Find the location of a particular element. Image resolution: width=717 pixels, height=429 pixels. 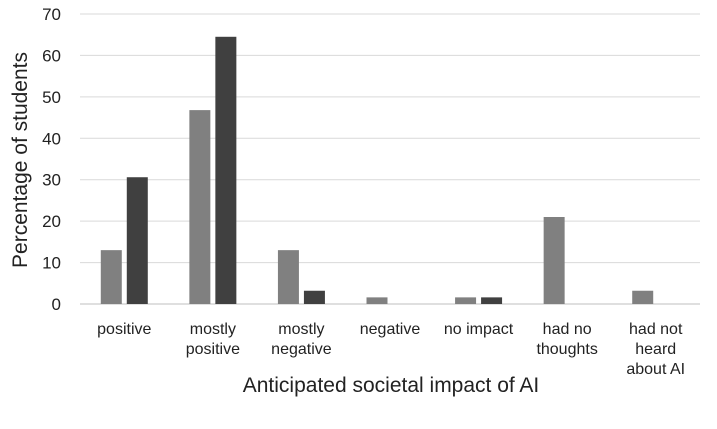

y-tick-label: 60 is located at coordinates (51, 55).